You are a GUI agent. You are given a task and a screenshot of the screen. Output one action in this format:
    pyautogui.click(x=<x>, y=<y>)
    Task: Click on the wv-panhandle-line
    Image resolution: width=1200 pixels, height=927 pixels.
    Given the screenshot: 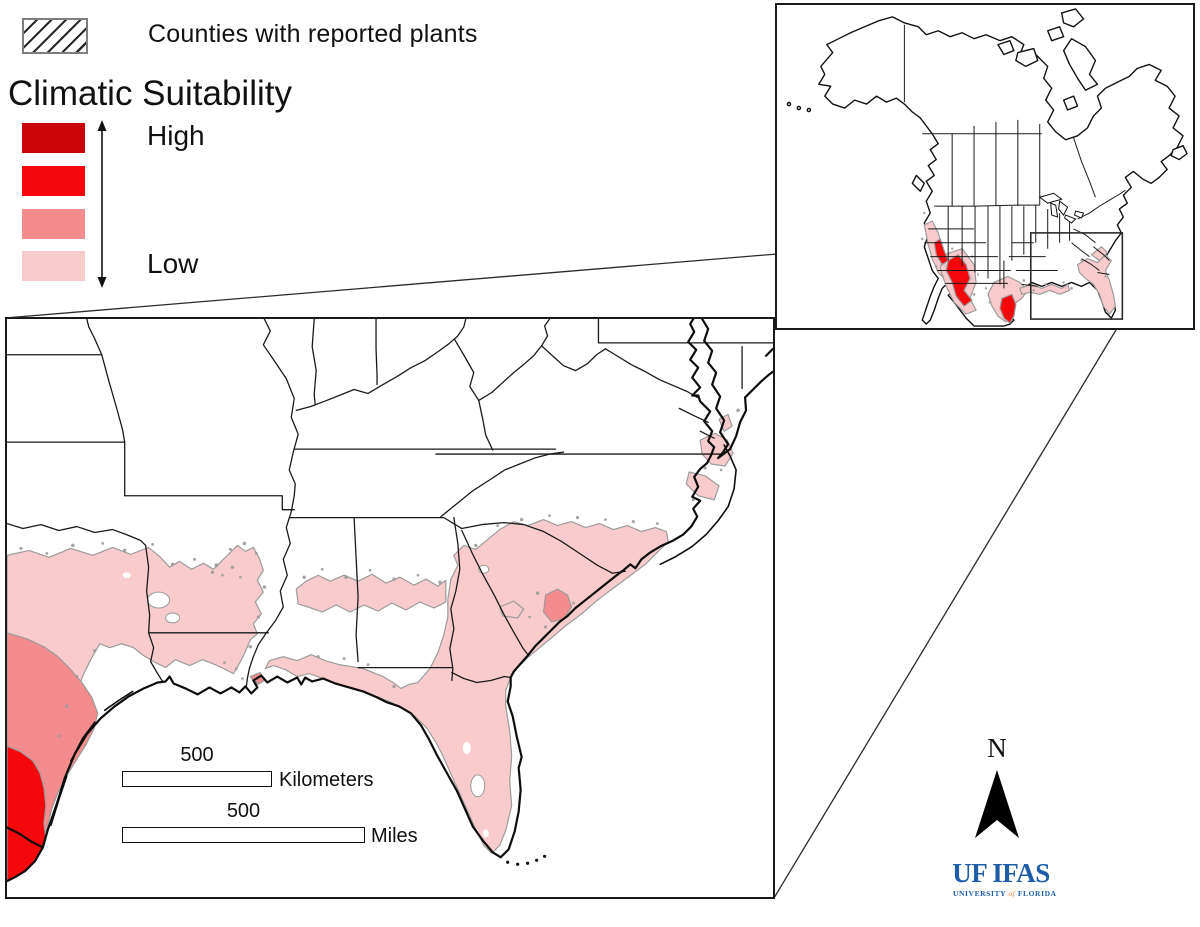 What is the action you would take?
    pyautogui.click(x=573, y=358)
    